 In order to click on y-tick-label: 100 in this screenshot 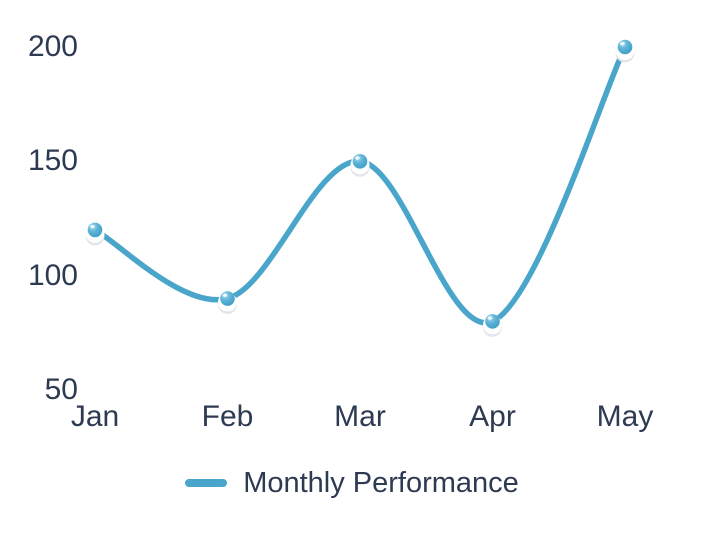, I will do `click(52, 275)`.